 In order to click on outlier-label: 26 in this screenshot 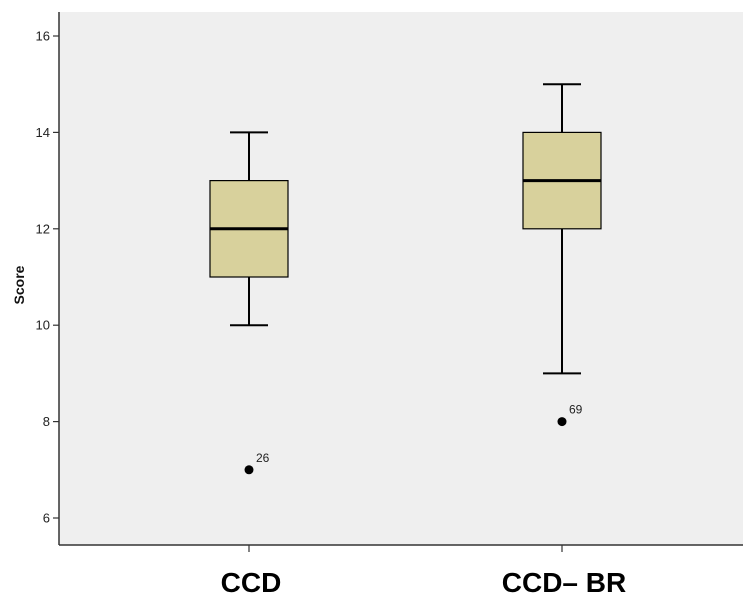, I will do `click(263, 458)`.